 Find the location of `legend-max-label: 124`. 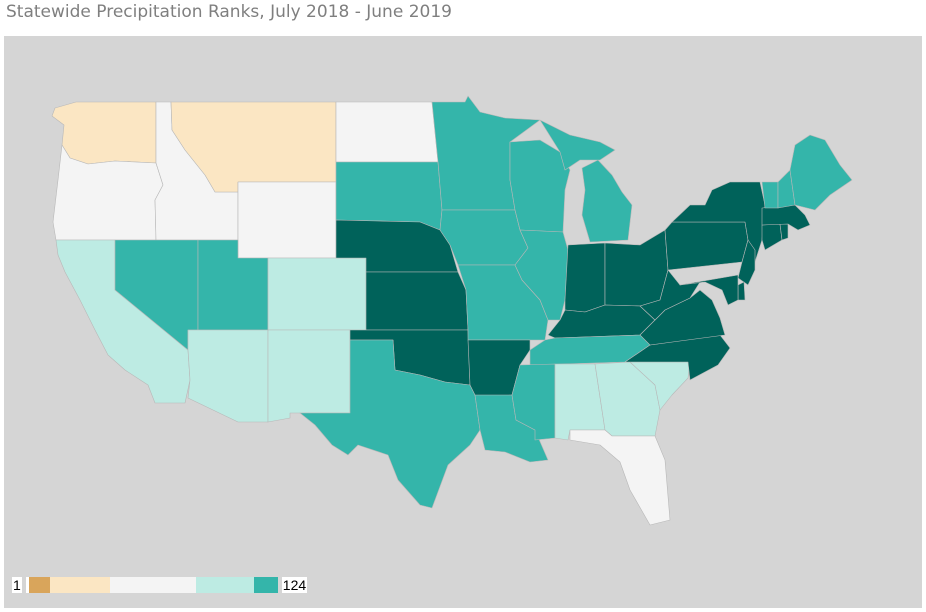

legend-max-label: 124 is located at coordinates (294, 585).